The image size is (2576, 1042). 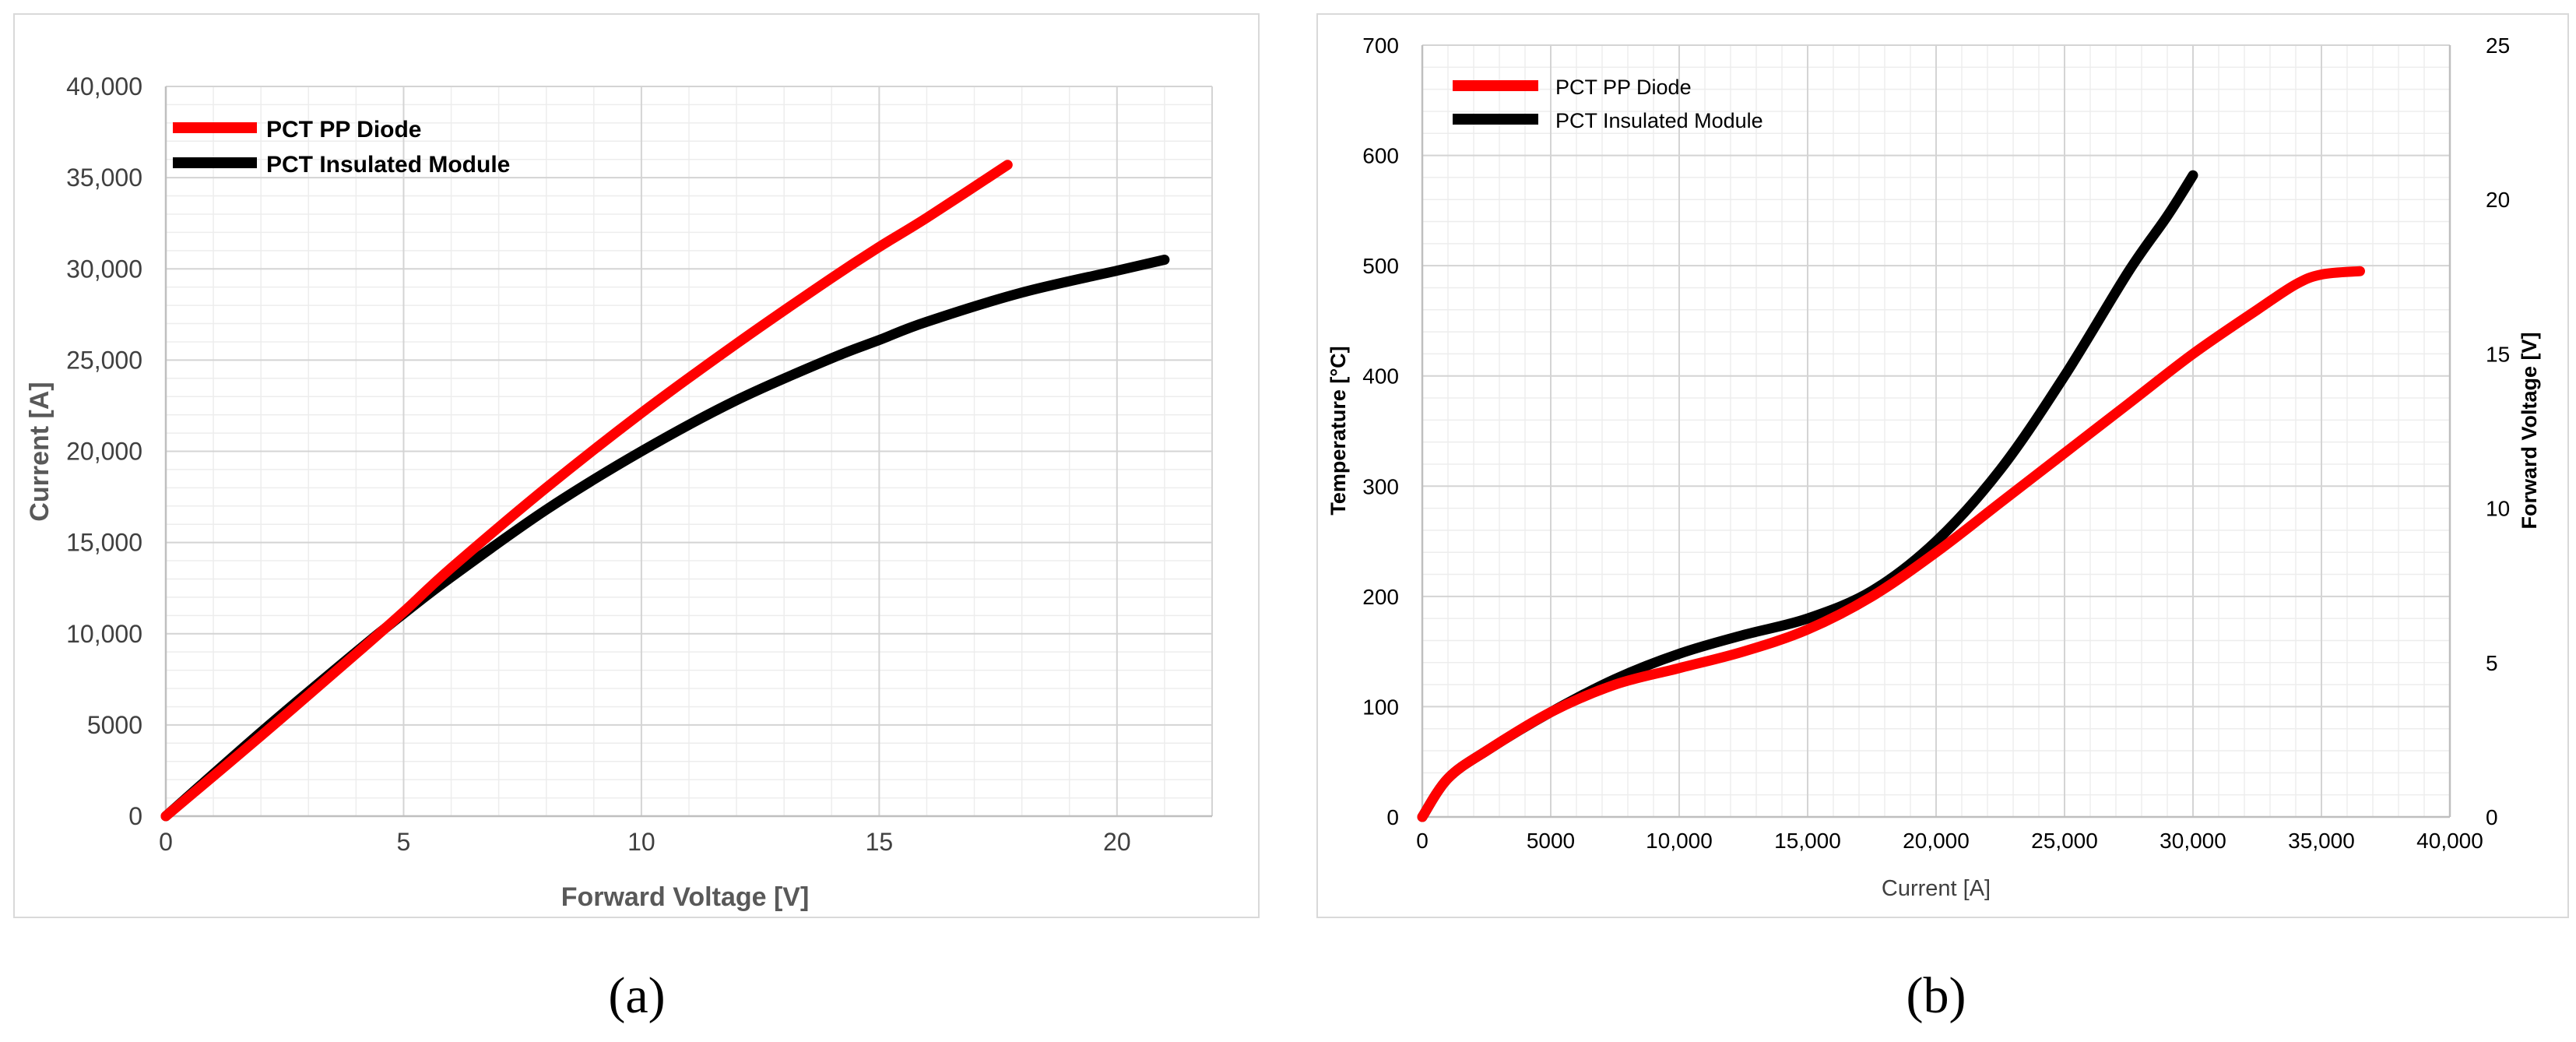 What do you see at coordinates (641, 842) in the screenshot?
I see `panel-a-x-tick-label: 10` at bounding box center [641, 842].